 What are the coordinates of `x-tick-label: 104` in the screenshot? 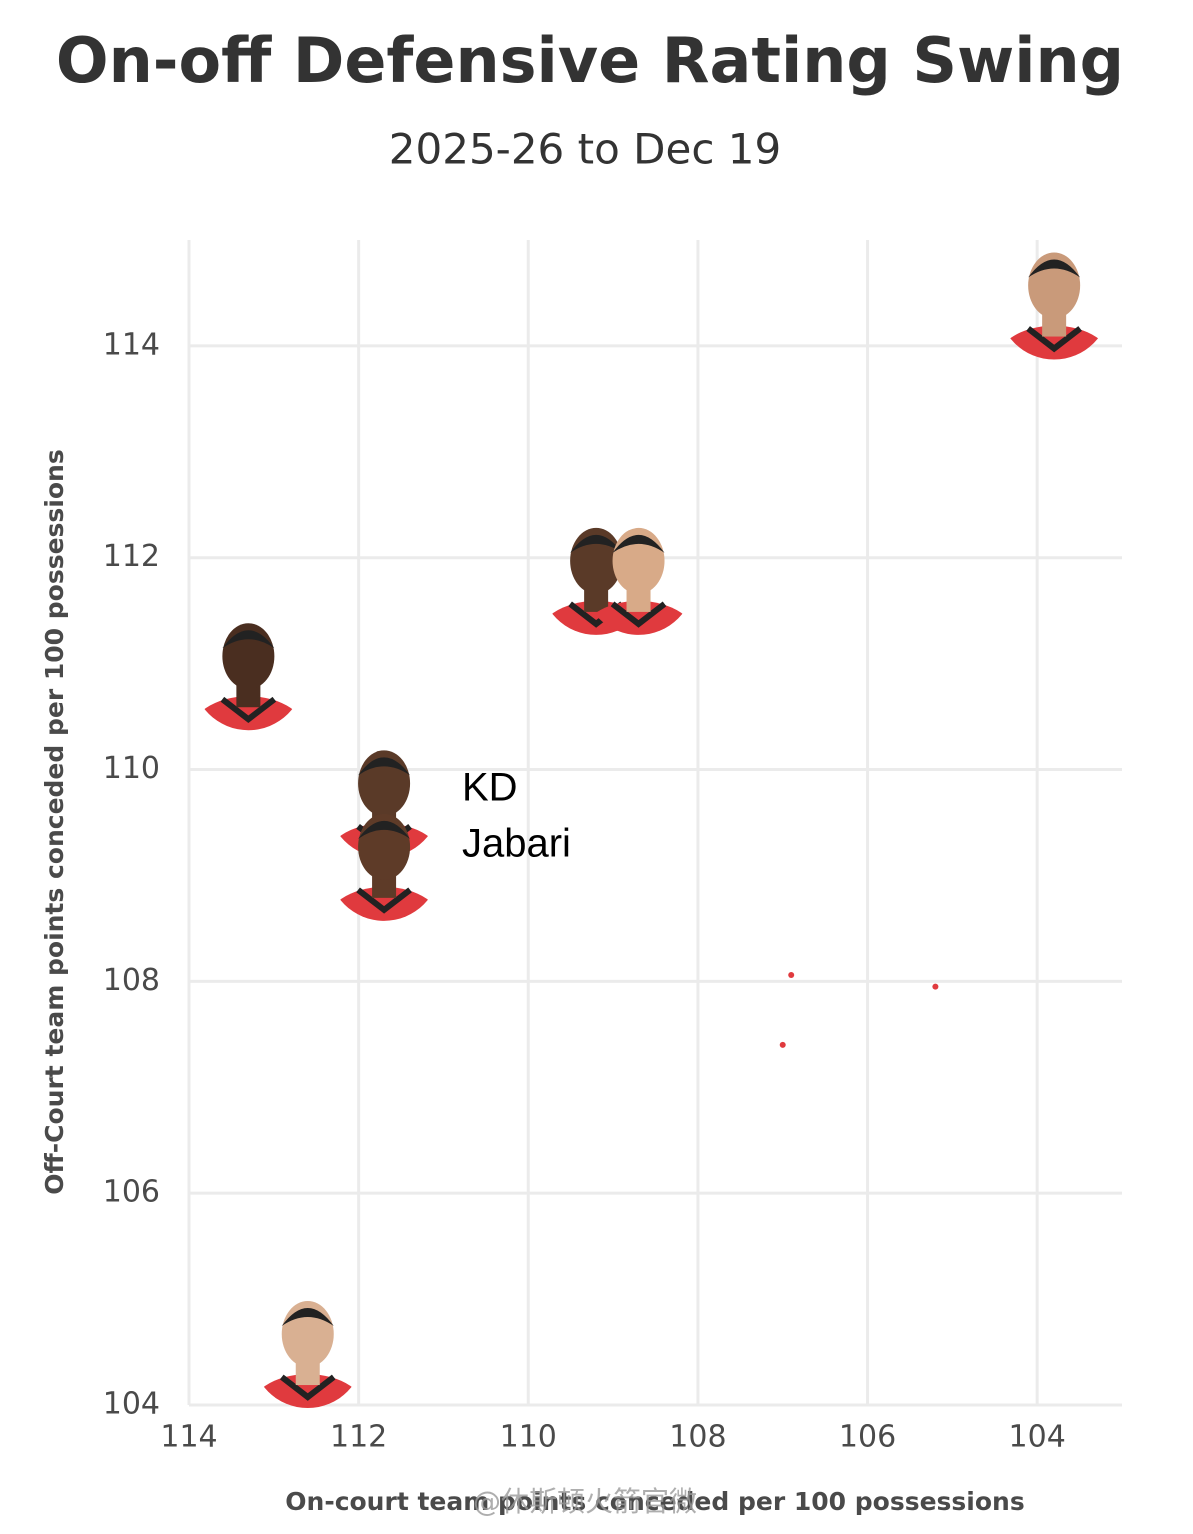 It's located at (1037, 1437).